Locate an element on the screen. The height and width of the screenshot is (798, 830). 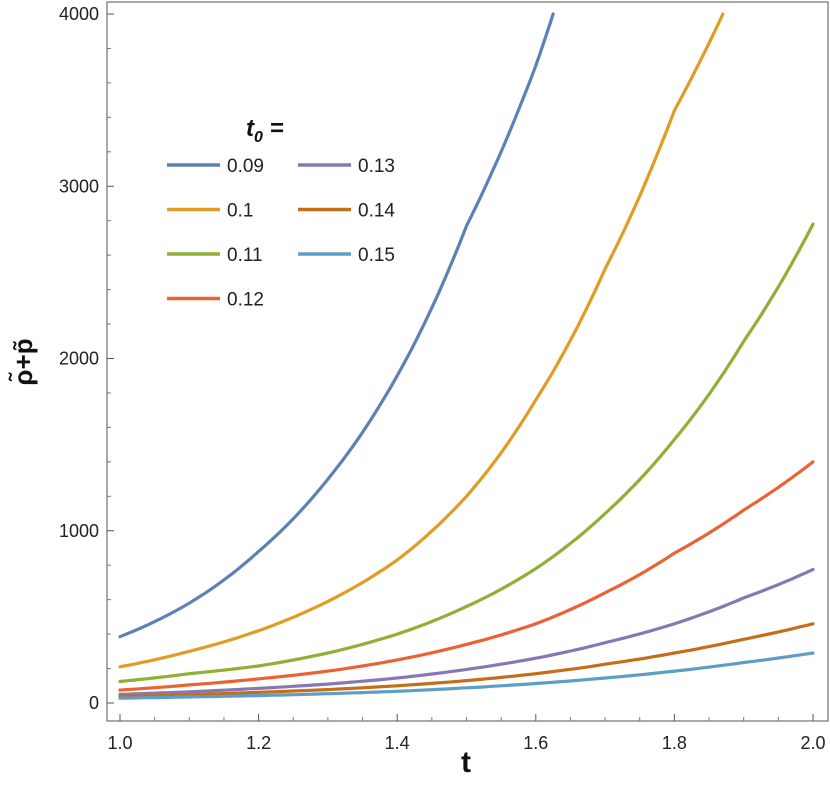
legend-label: 0.14 is located at coordinates (376, 211).